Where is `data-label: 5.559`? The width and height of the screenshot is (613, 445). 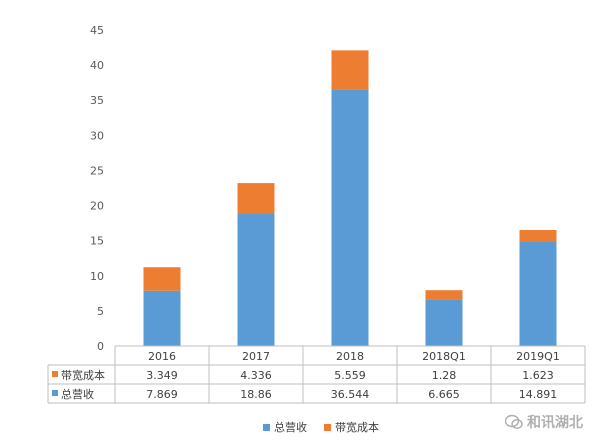 data-label: 5.559 is located at coordinates (350, 375).